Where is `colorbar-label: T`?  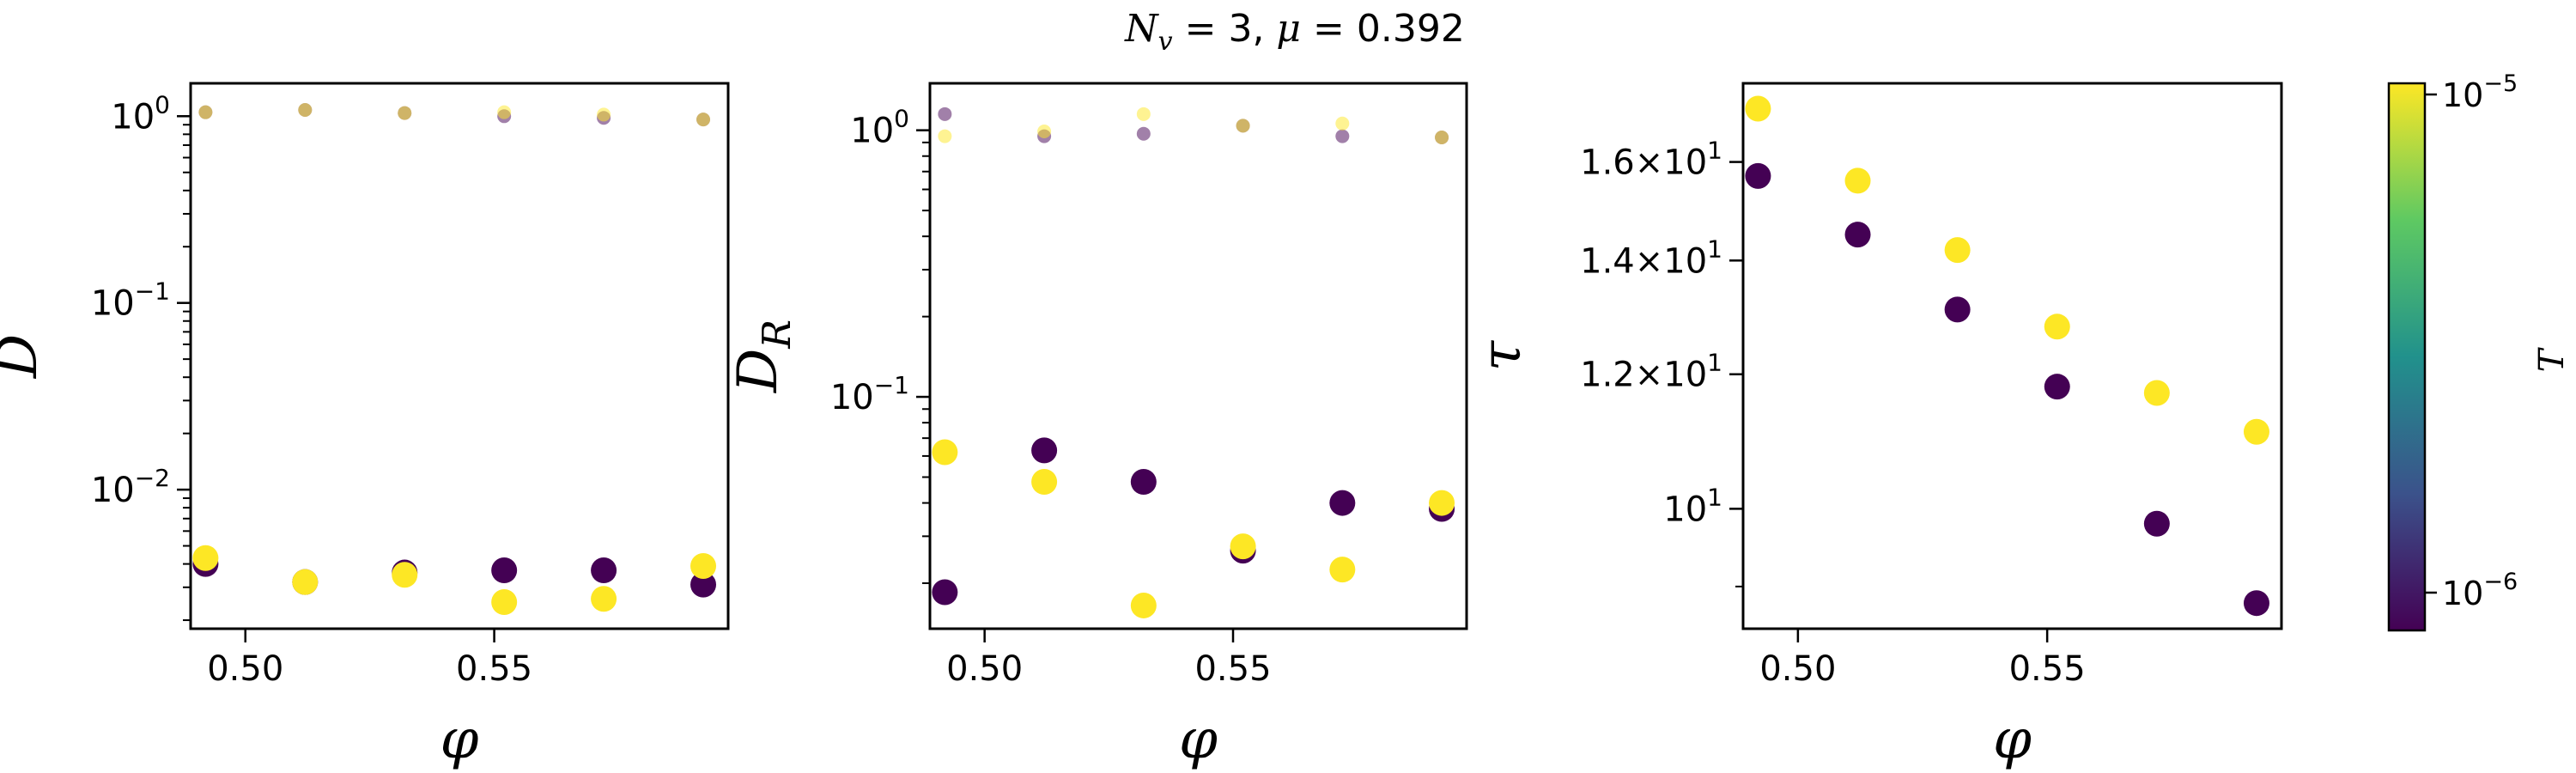
colorbar-label: T is located at coordinates (2552, 359).